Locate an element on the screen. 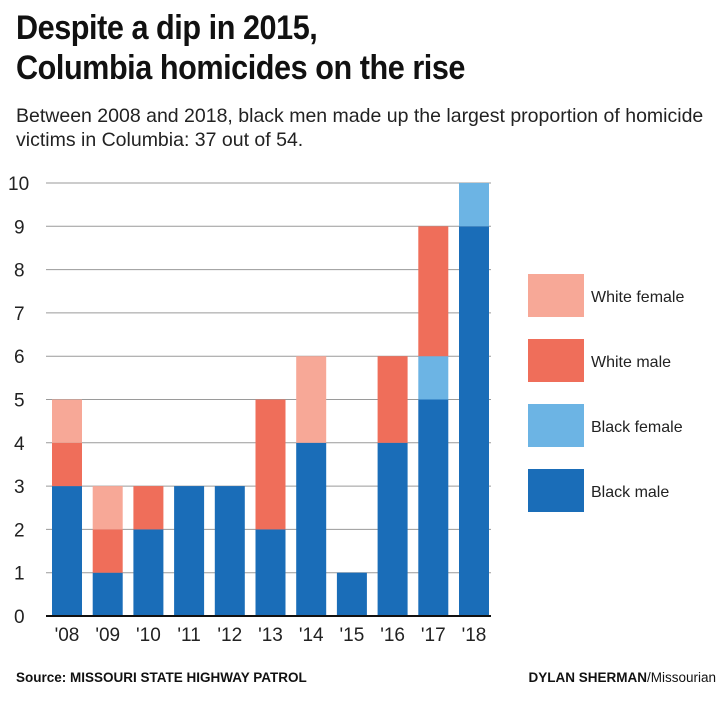 The width and height of the screenshot is (726, 713). x-tick-label: '17 is located at coordinates (433, 635).